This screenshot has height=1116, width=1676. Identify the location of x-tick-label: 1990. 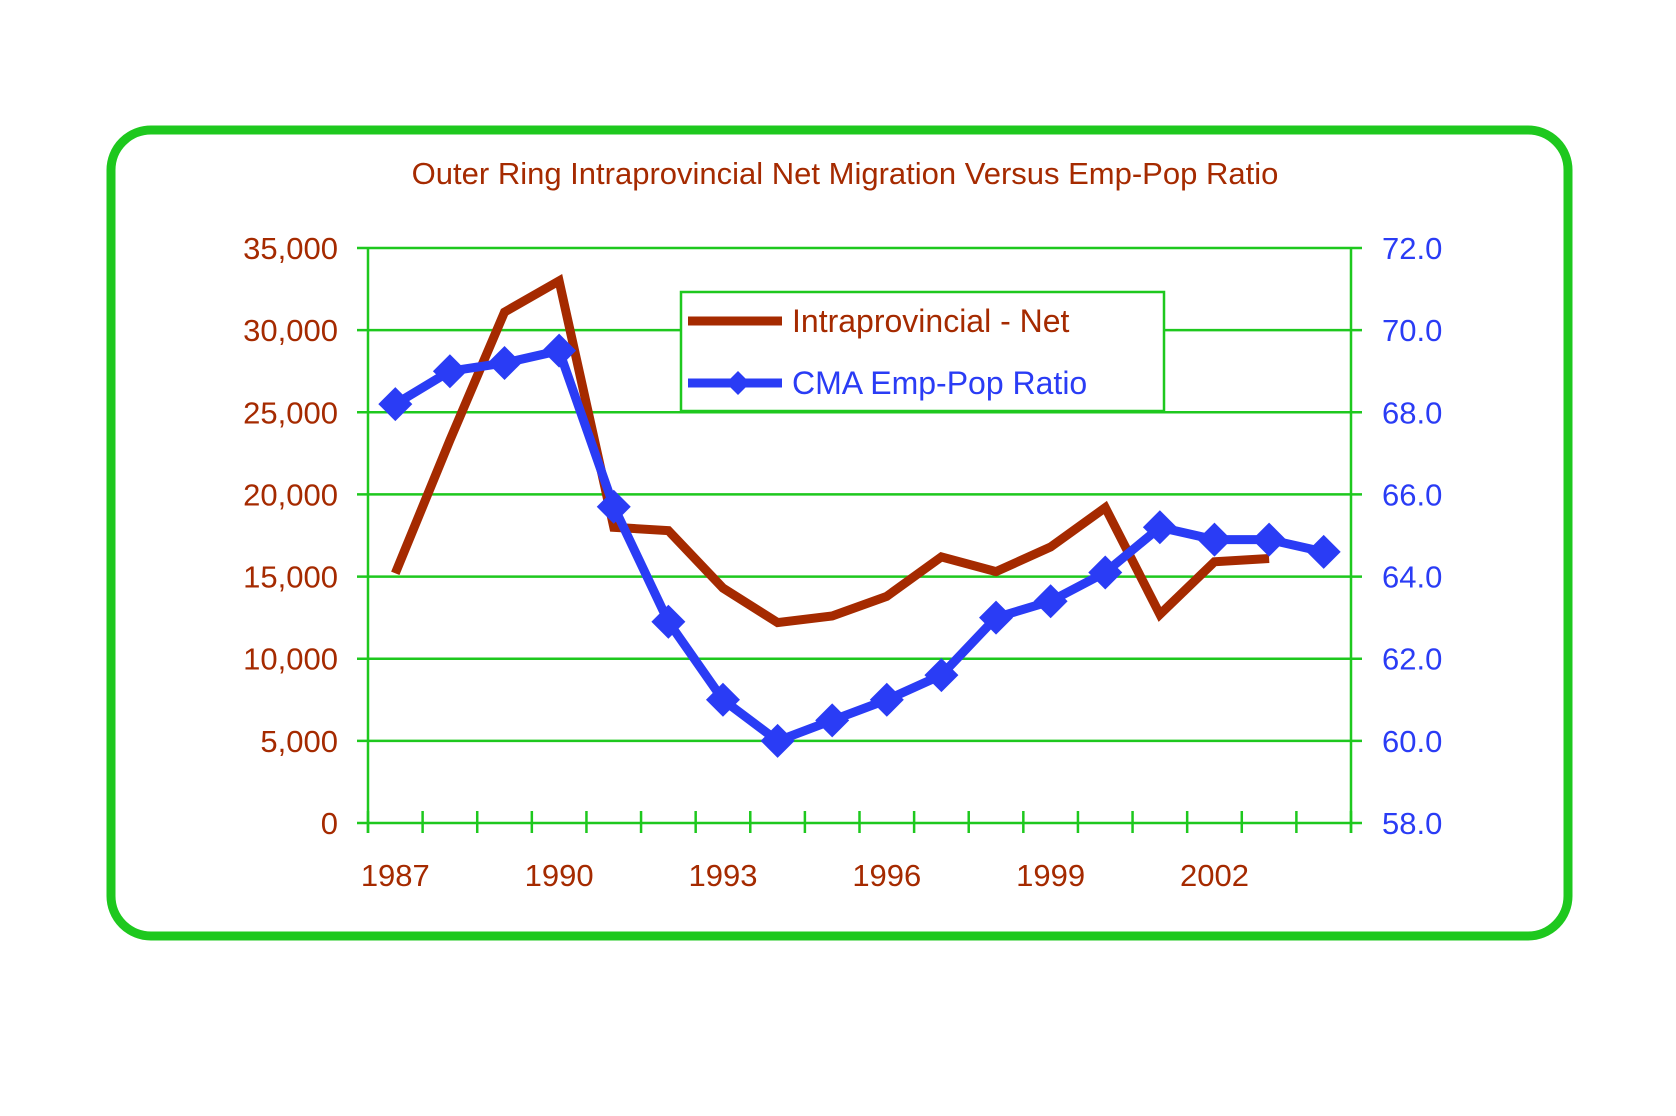
(559, 875).